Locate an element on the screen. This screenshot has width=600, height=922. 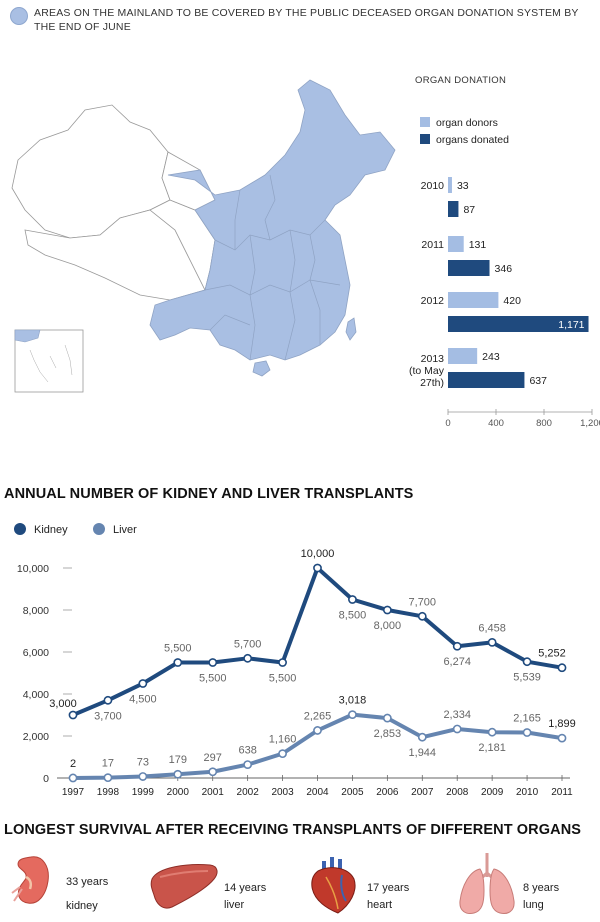
bar-category-label: 2012 is located at coordinates (433, 301).